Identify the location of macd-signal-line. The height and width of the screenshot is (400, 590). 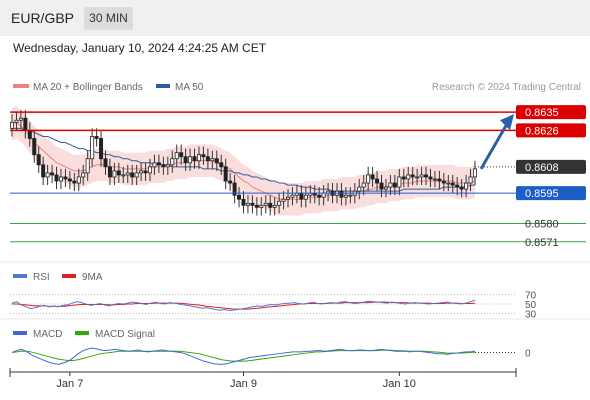
(243, 355).